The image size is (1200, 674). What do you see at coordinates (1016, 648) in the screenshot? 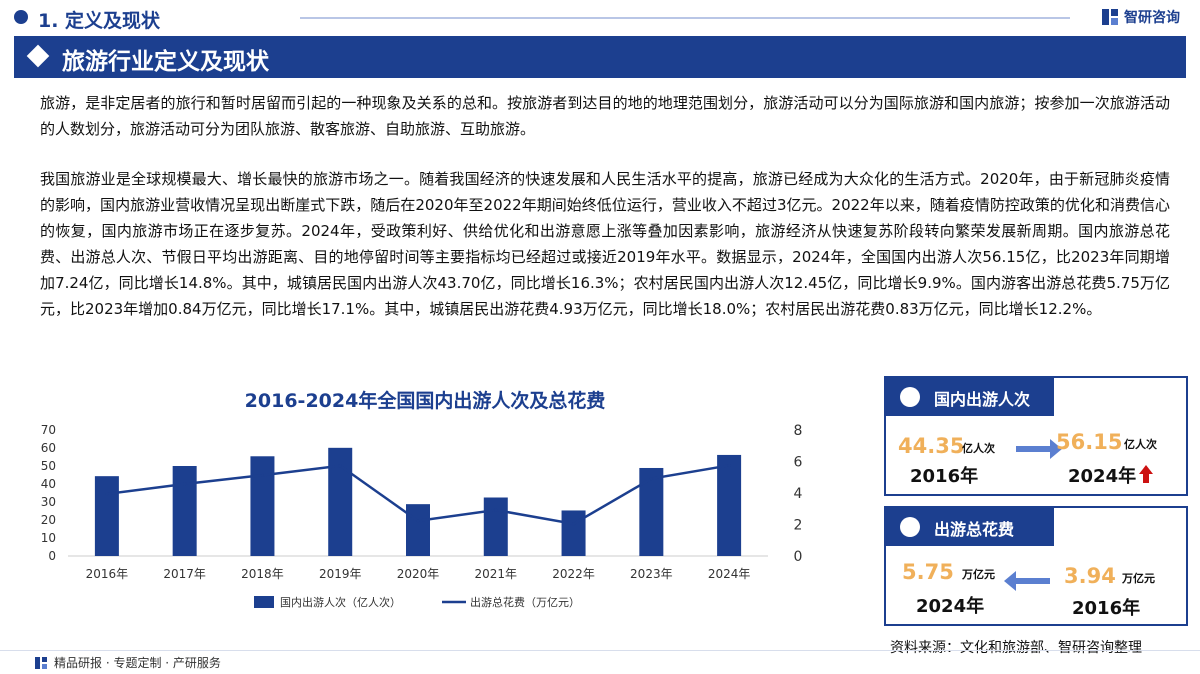
I see `source-note: 资料来源：文化和旅游部、智研咨询整理` at bounding box center [1016, 648].